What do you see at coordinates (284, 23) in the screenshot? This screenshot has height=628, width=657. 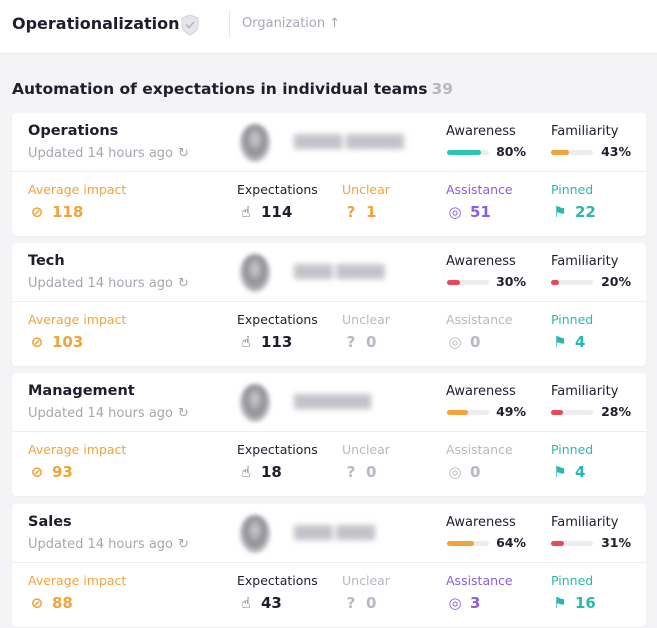 I see `organization-label: Organization` at bounding box center [284, 23].